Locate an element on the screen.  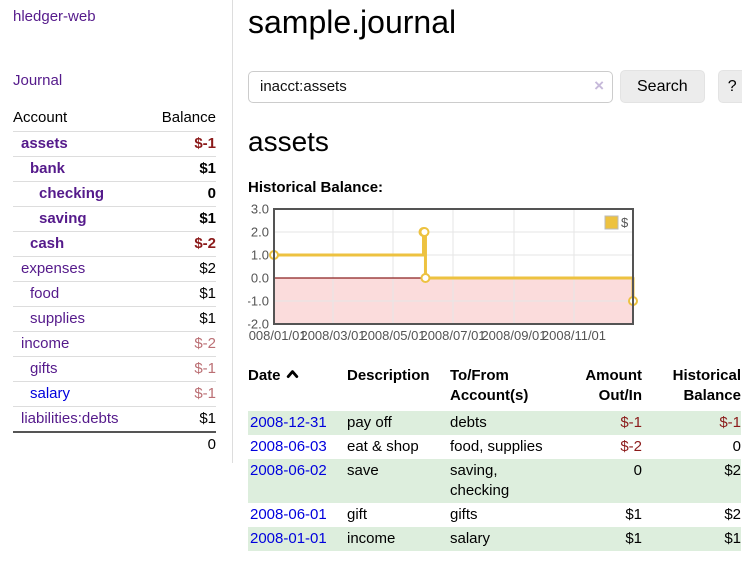
y-tick-label: 0.0 is located at coordinates (260, 278).